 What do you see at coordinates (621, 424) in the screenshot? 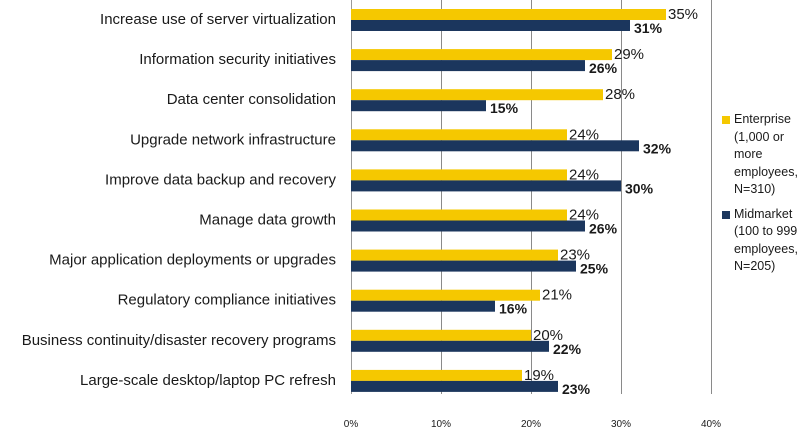
I see `x-tick-label: 30%` at bounding box center [621, 424].